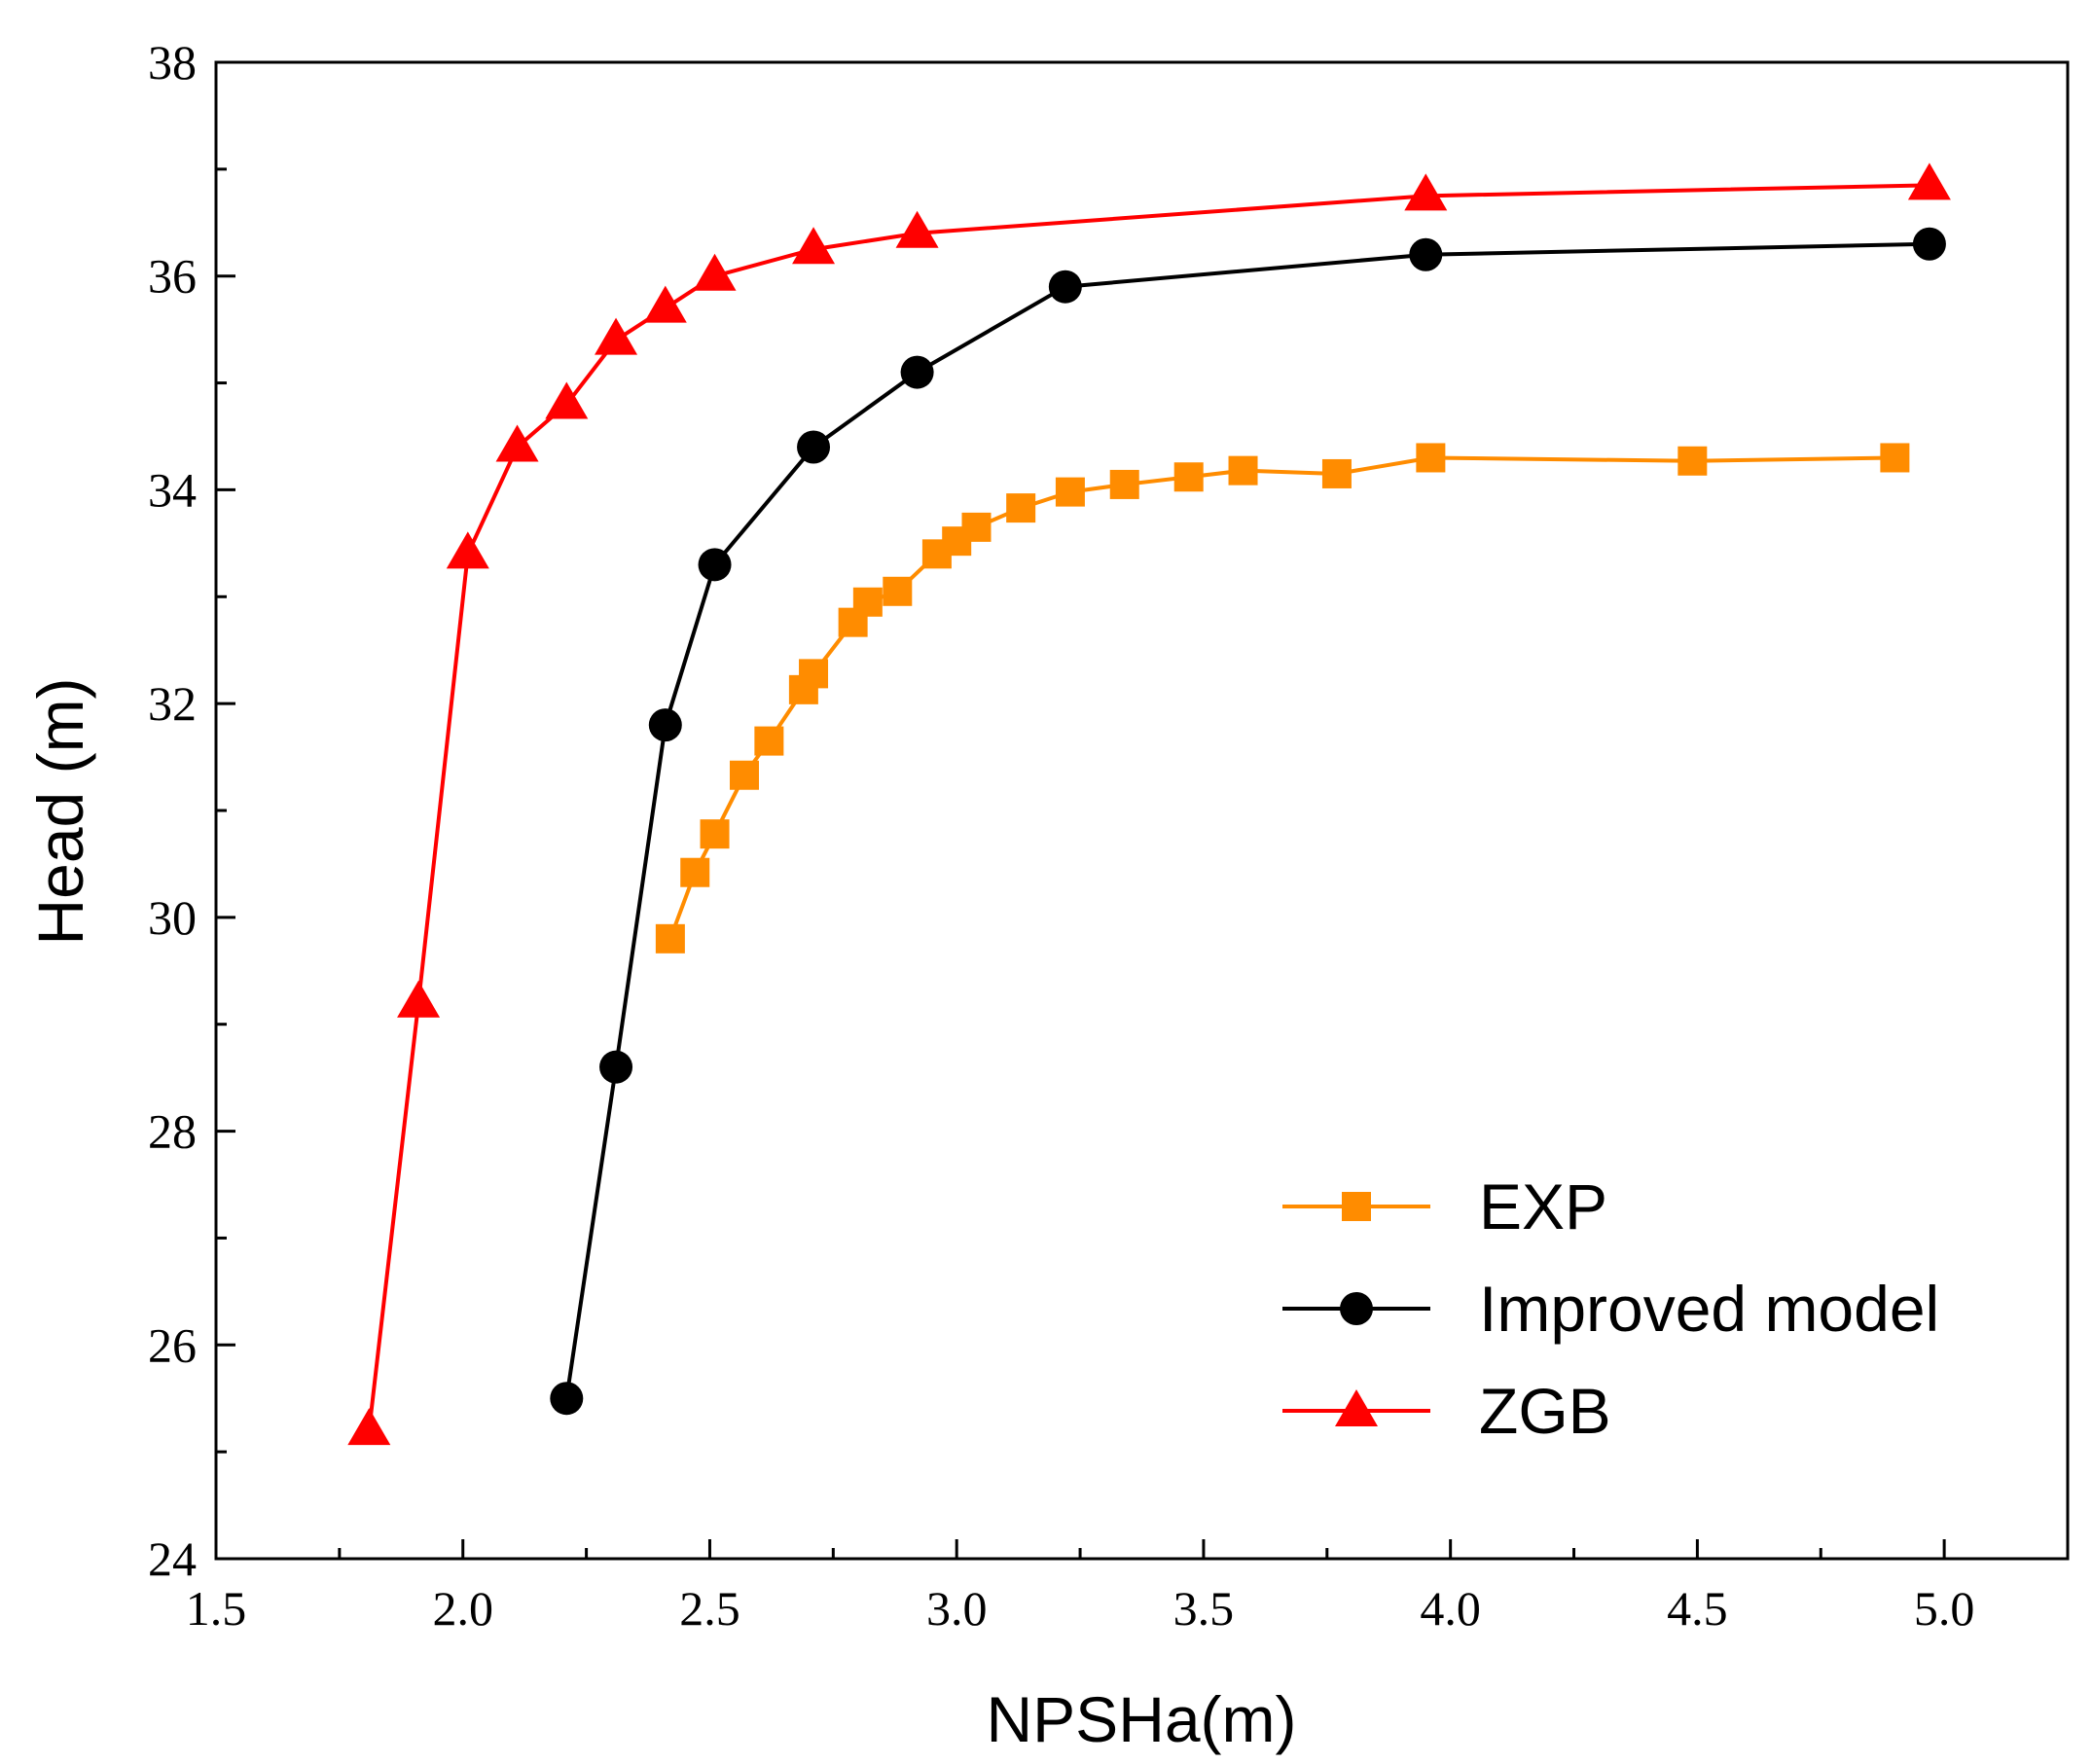 This screenshot has width=2092, height=1764. What do you see at coordinates (1356, 1407) in the screenshot?
I see `legend-marker-zgb` at bounding box center [1356, 1407].